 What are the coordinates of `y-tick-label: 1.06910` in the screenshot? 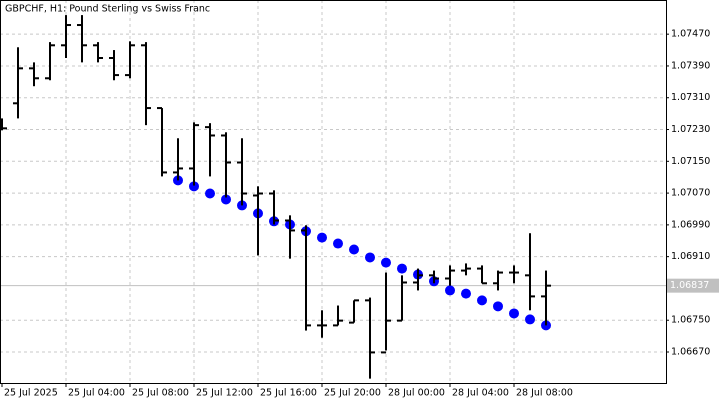 It's located at (690, 256).